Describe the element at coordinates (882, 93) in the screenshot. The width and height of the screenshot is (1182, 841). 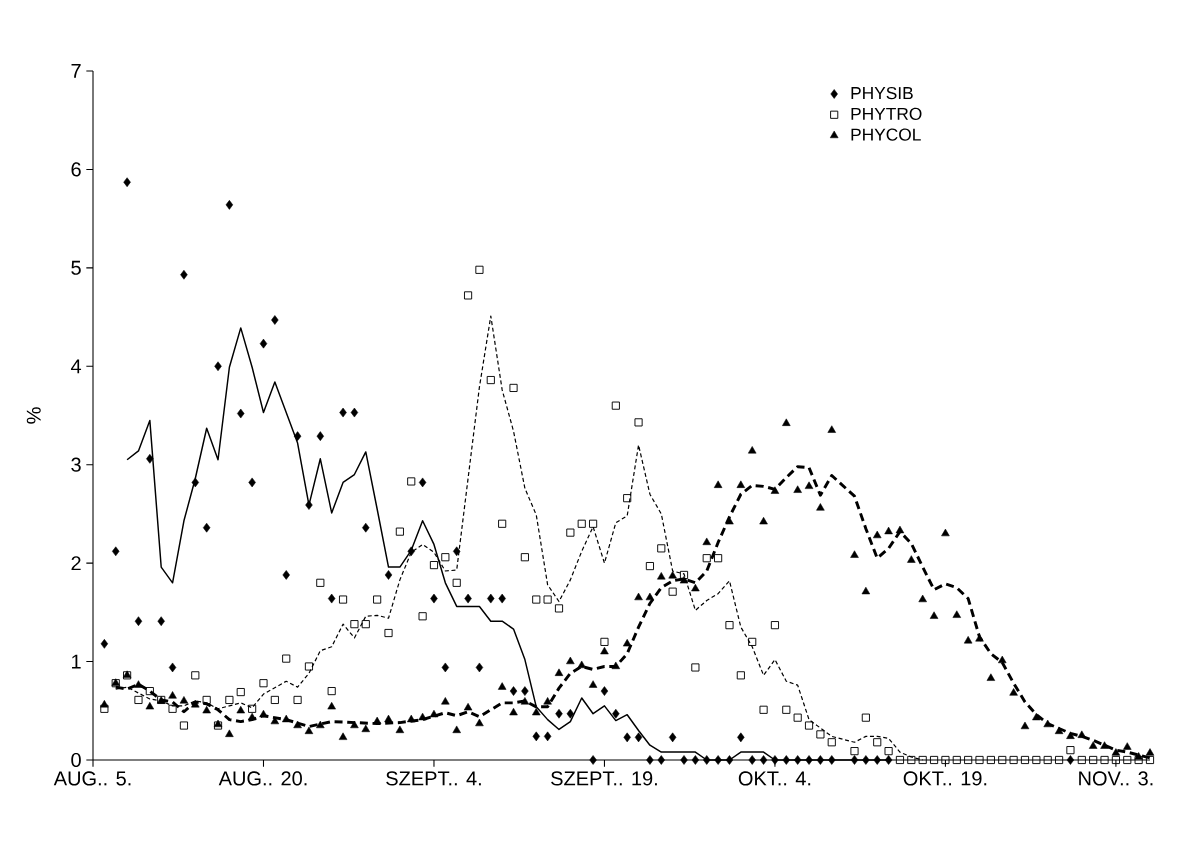
I see `legend-label: PHYSIB` at that location.